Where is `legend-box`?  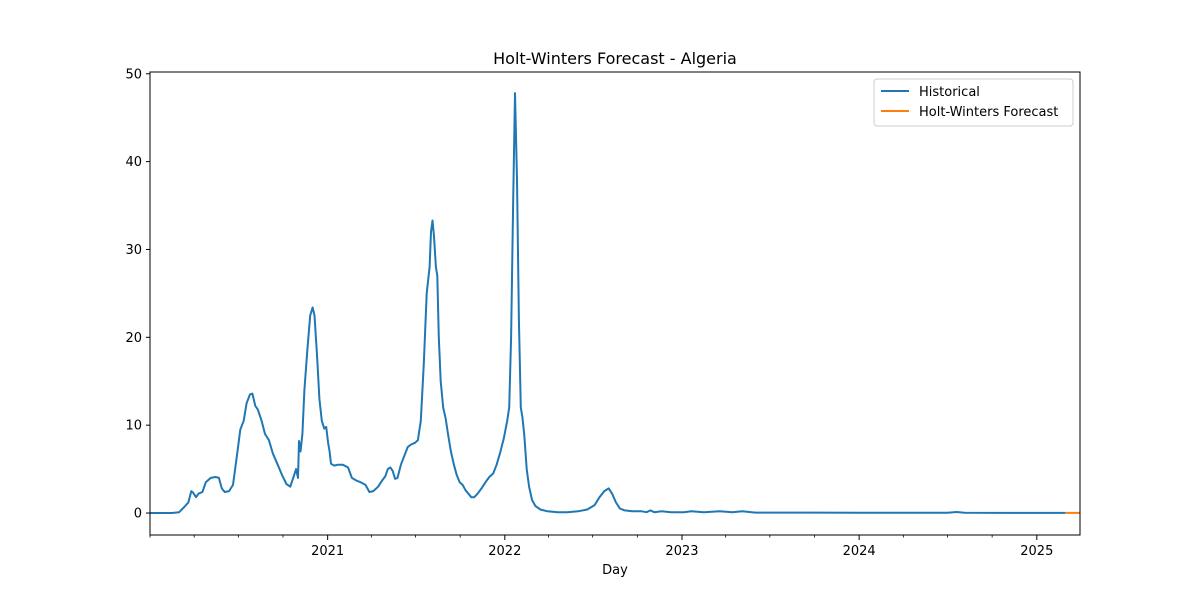 legend-box is located at coordinates (973, 102).